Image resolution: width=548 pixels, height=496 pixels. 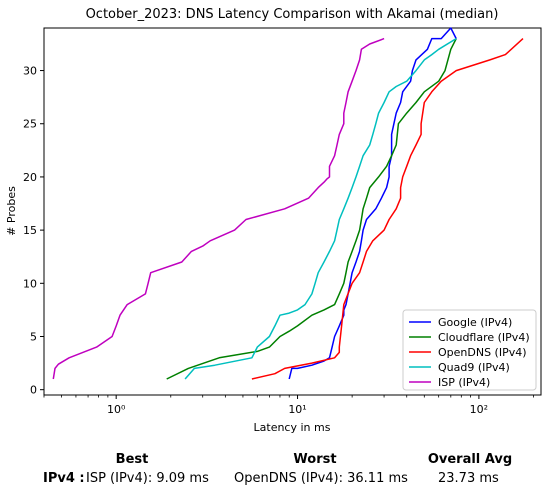 I want to click on avg-value: 23.73 ms, so click(x=468, y=478).